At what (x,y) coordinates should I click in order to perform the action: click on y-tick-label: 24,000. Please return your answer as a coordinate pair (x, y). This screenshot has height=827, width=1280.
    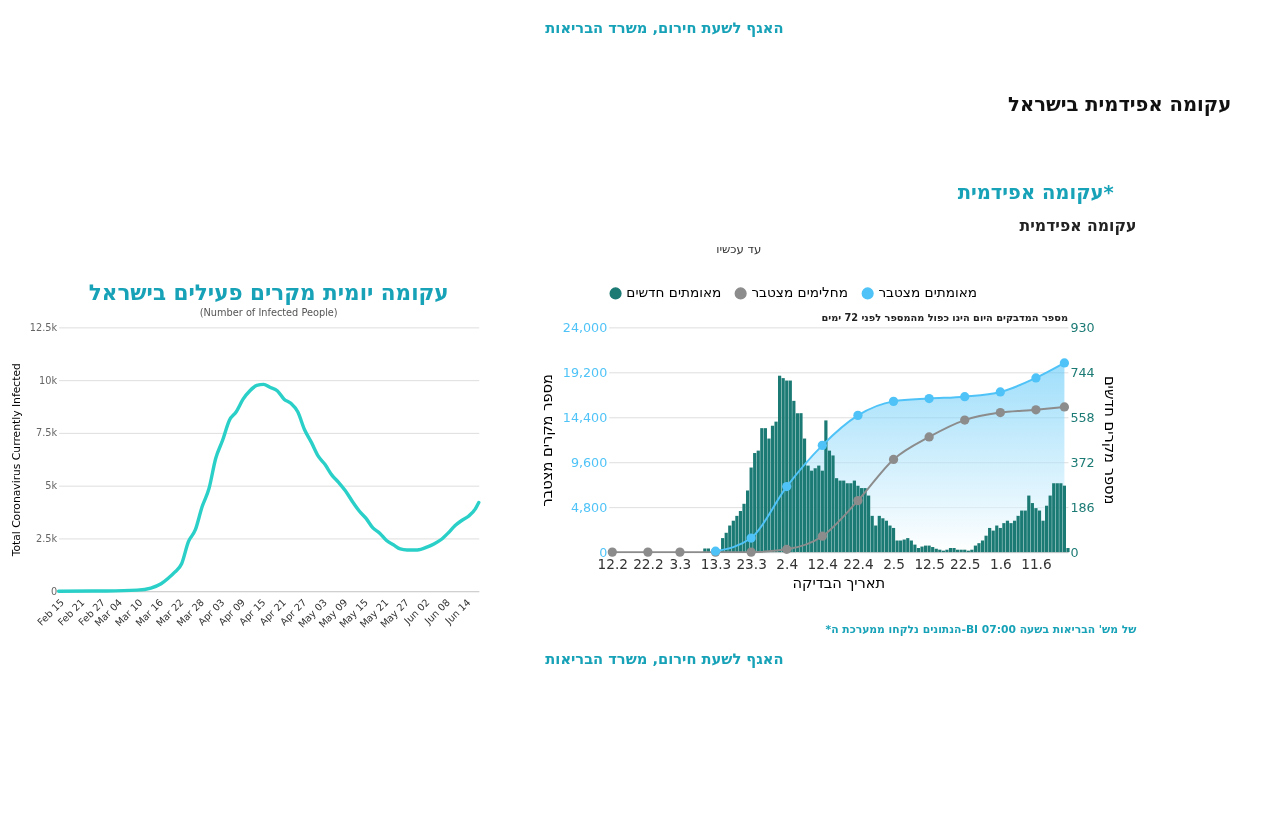
    Looking at the image, I should click on (585, 327).